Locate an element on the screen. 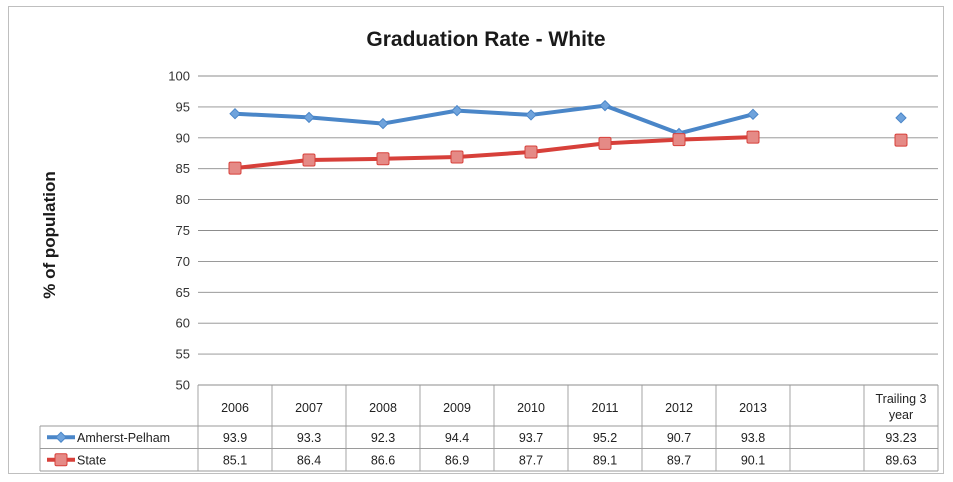 This screenshot has width=953, height=482. x-category-label: 2007 is located at coordinates (309, 408).